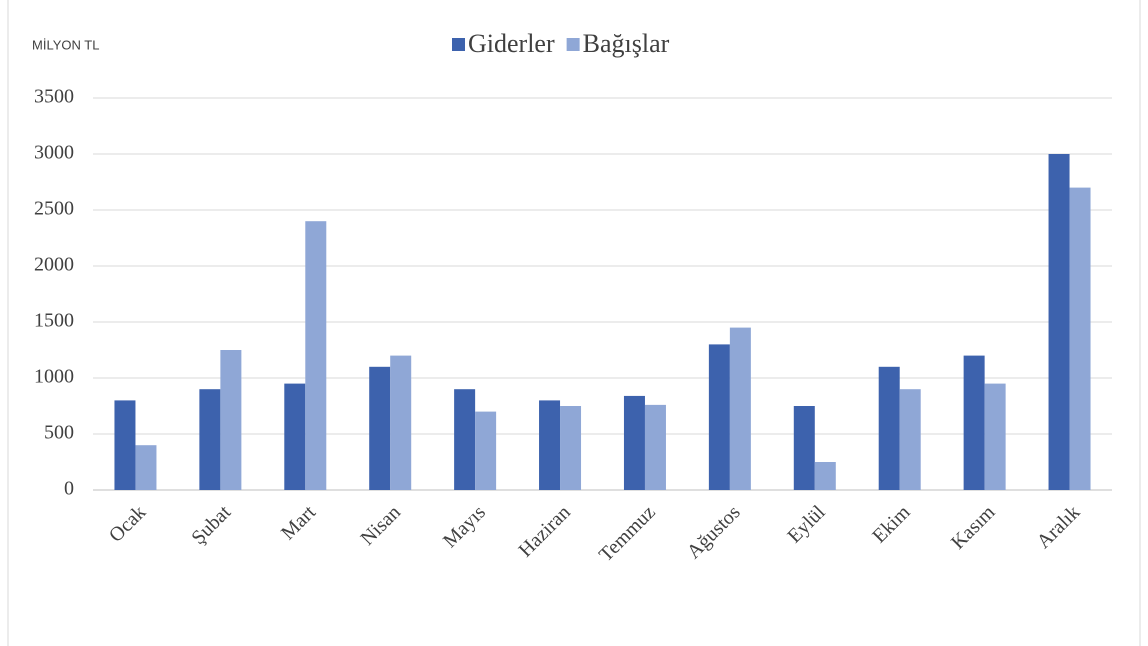  What do you see at coordinates (54, 97) in the screenshot?
I see `y-tick-label: 3500` at bounding box center [54, 97].